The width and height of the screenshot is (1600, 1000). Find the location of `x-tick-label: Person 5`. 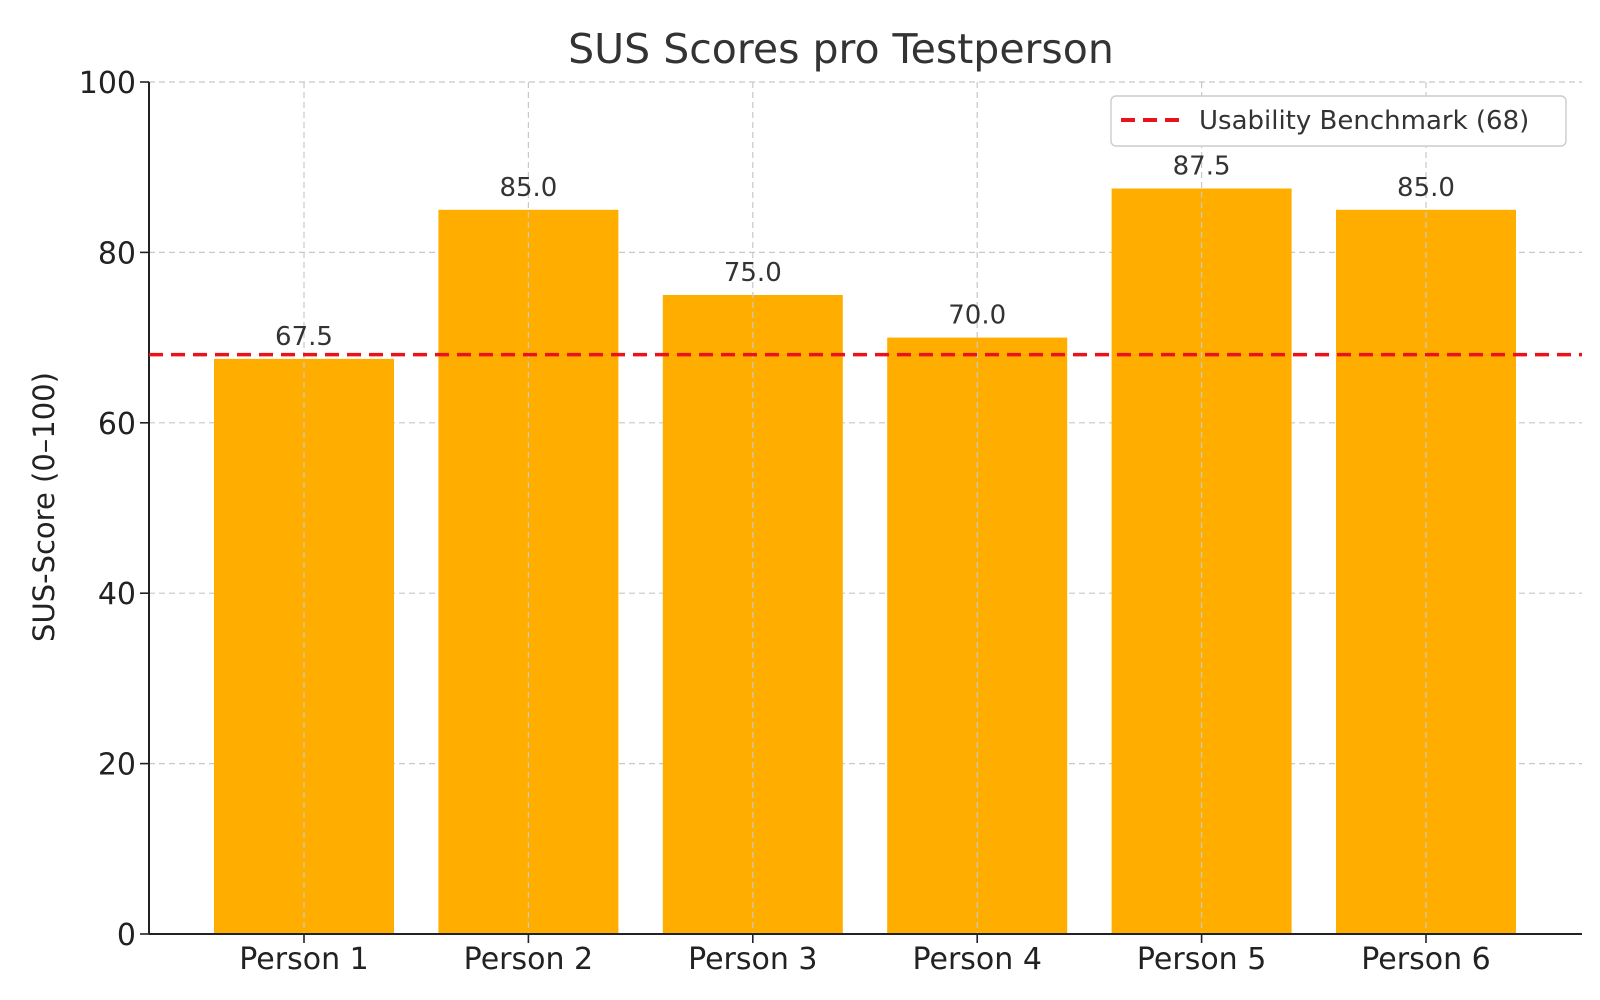

x-tick-label: Person 5 is located at coordinates (1201, 959).